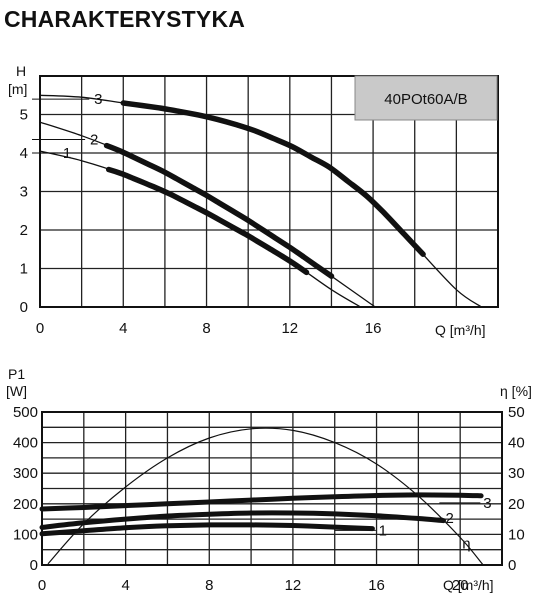  Describe the element at coordinates (24, 269) in the screenshot. I see `head-y-tick-label: 1` at that location.